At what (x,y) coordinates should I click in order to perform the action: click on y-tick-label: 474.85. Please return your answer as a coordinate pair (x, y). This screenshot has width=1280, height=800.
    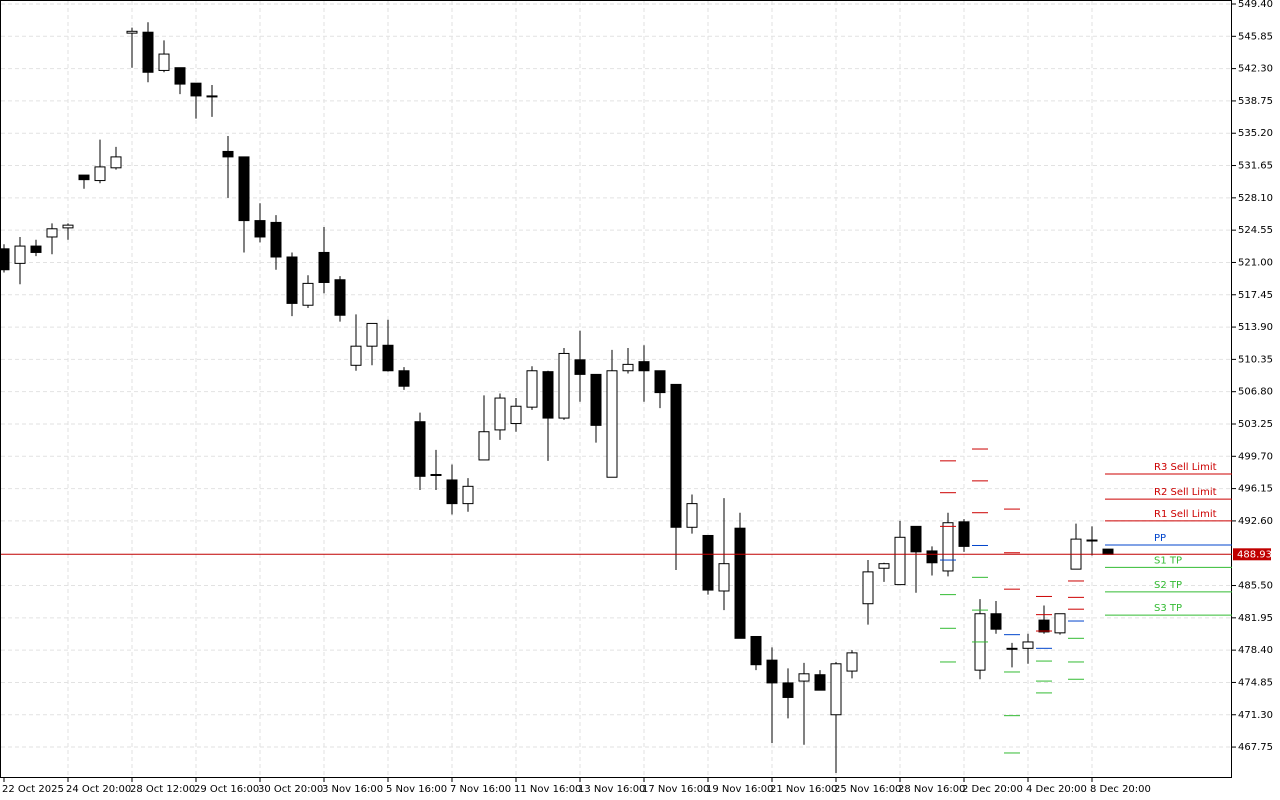
    Looking at the image, I should click on (1255, 682).